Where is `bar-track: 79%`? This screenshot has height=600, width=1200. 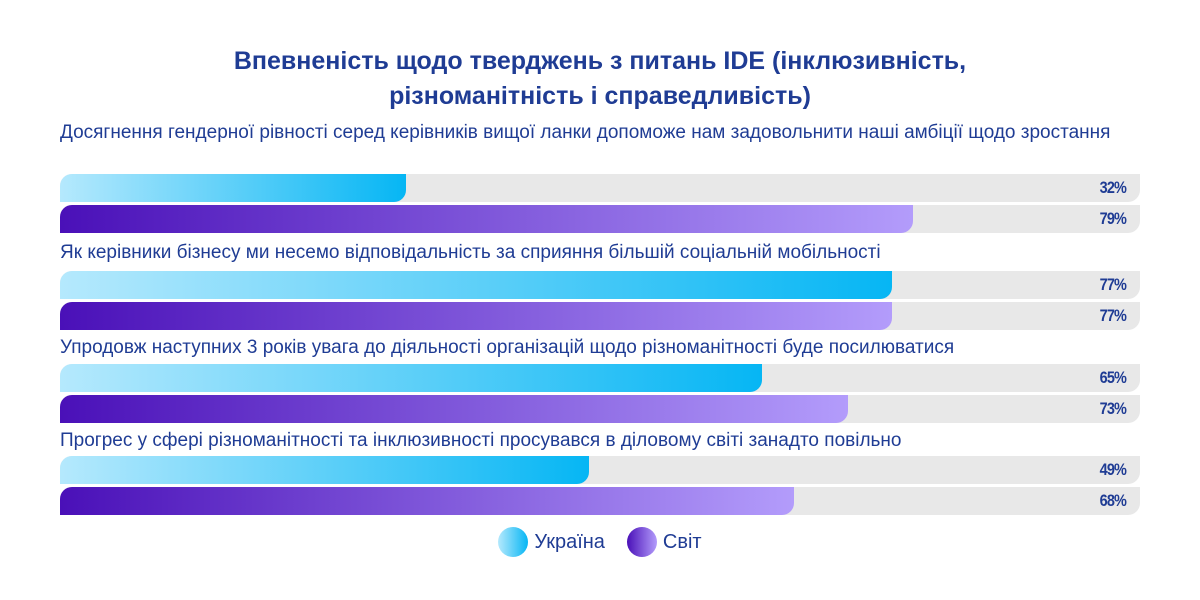
bar-track: 79% is located at coordinates (600, 219).